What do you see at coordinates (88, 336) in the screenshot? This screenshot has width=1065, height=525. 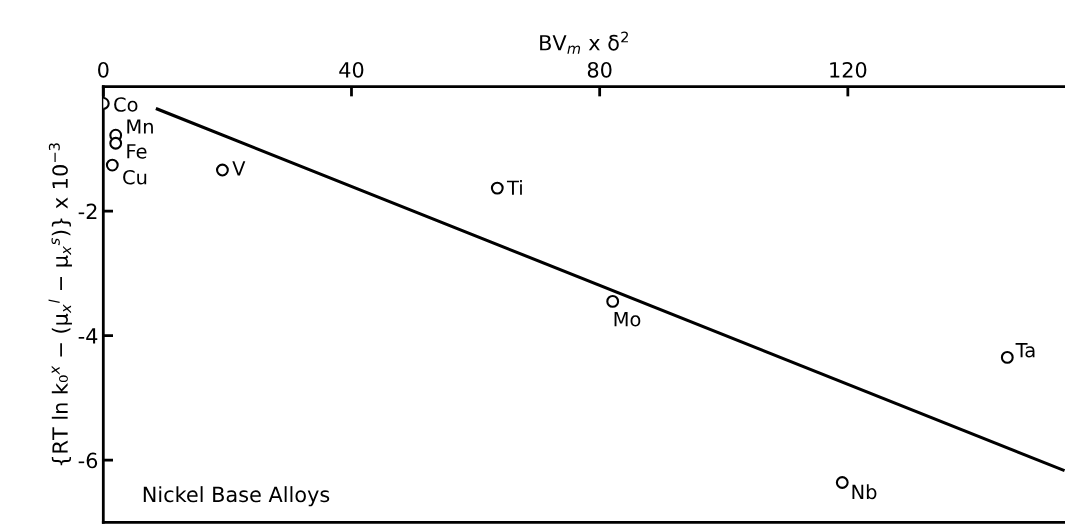 I see `y-tick-label: -4` at bounding box center [88, 336].